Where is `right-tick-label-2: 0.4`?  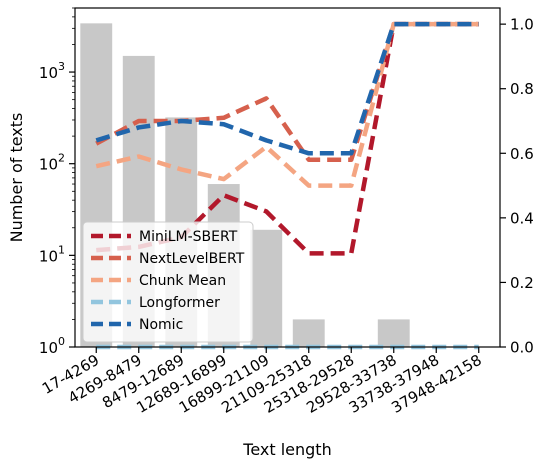 right-tick-label-2: 0.4 is located at coordinates (522, 218).